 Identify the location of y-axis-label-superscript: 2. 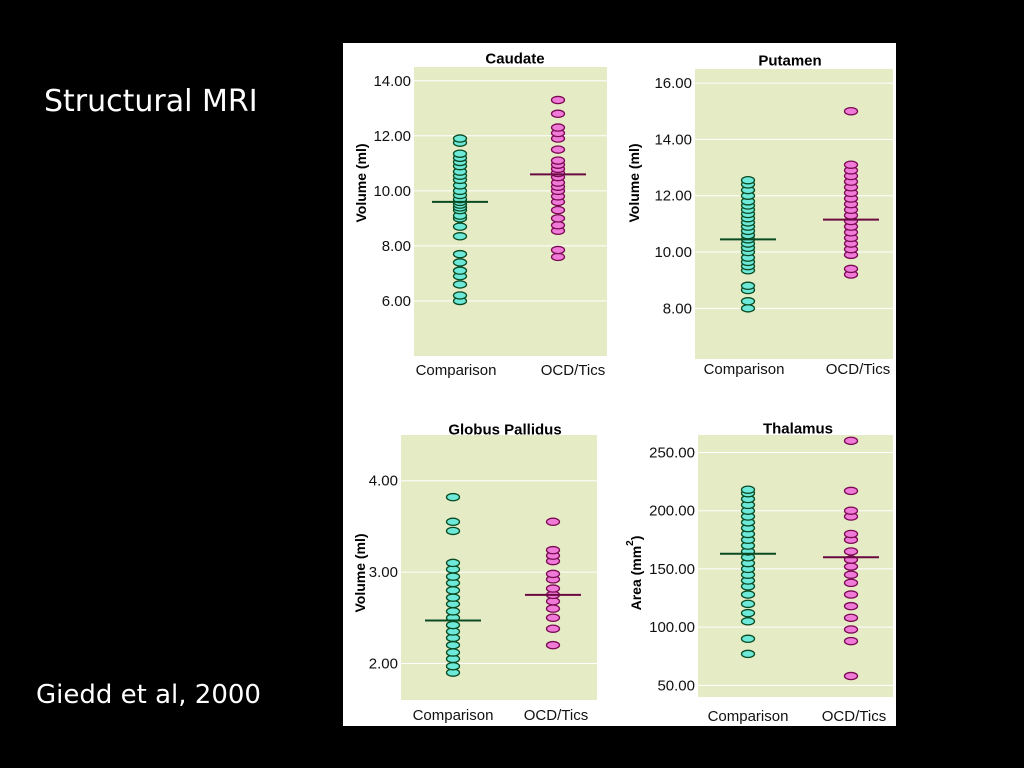
(630, 543).